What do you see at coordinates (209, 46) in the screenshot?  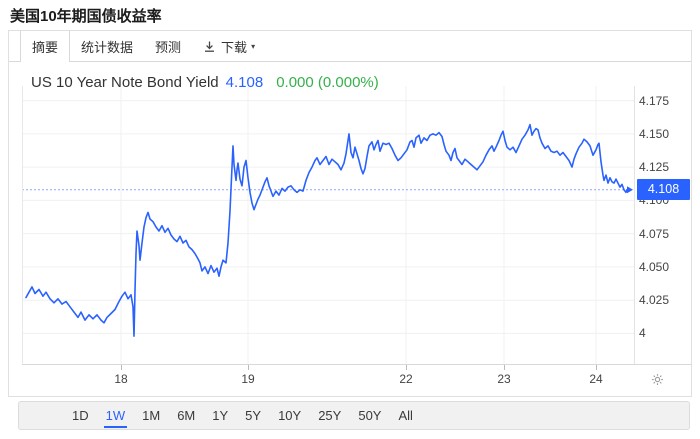 I see `download-icon` at bounding box center [209, 46].